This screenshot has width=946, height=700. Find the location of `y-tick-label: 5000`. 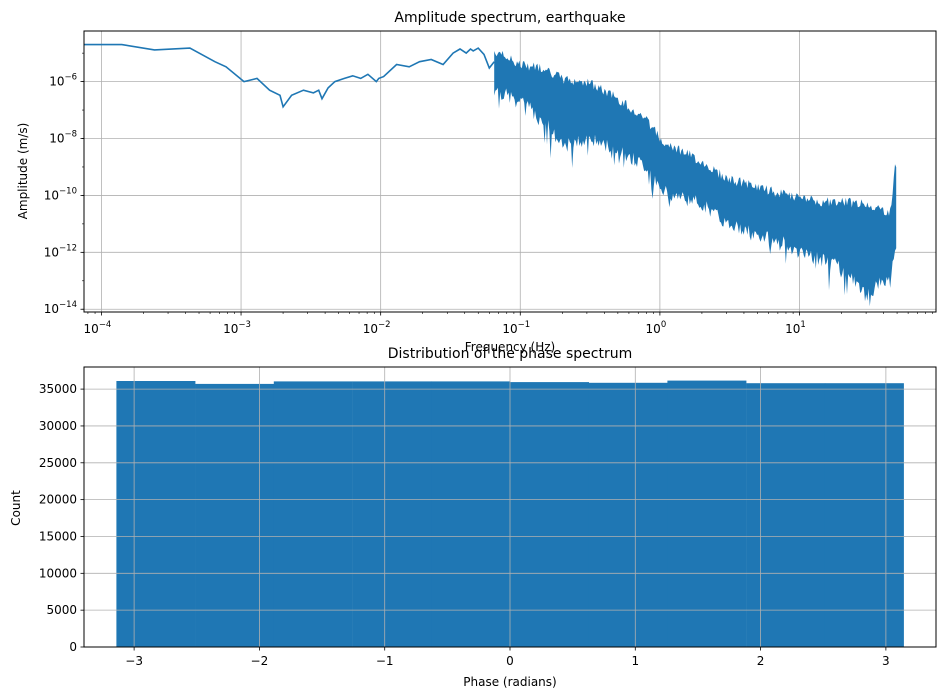

y-tick-label: 5000 is located at coordinates (61, 610).